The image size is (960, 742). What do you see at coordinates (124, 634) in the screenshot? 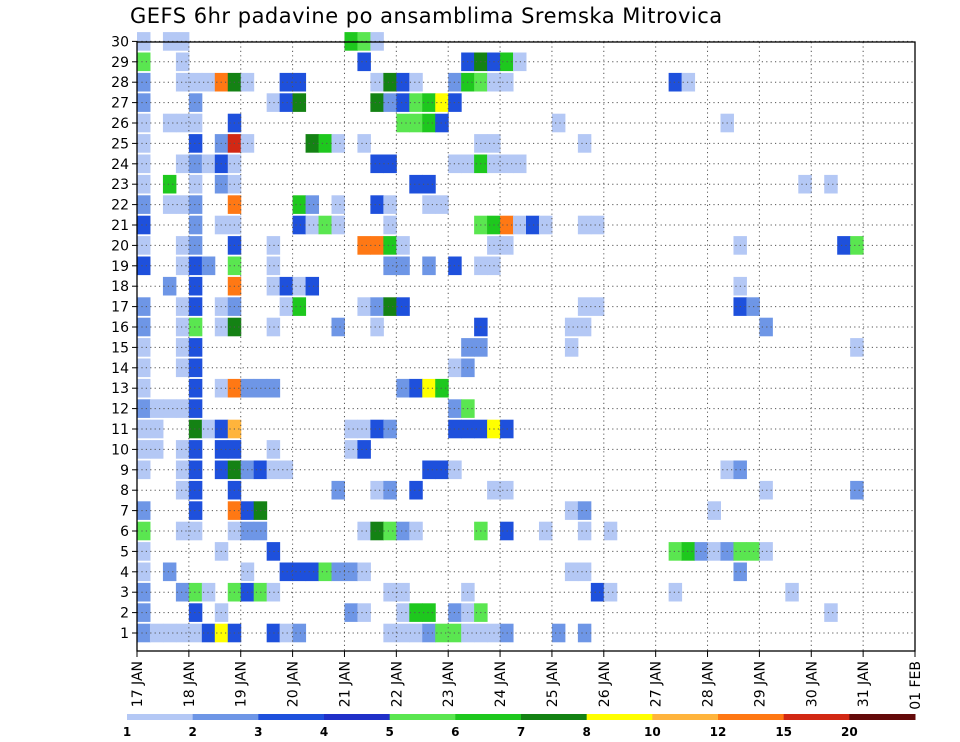
I see `y-tick-label: 1` at bounding box center [124, 634].